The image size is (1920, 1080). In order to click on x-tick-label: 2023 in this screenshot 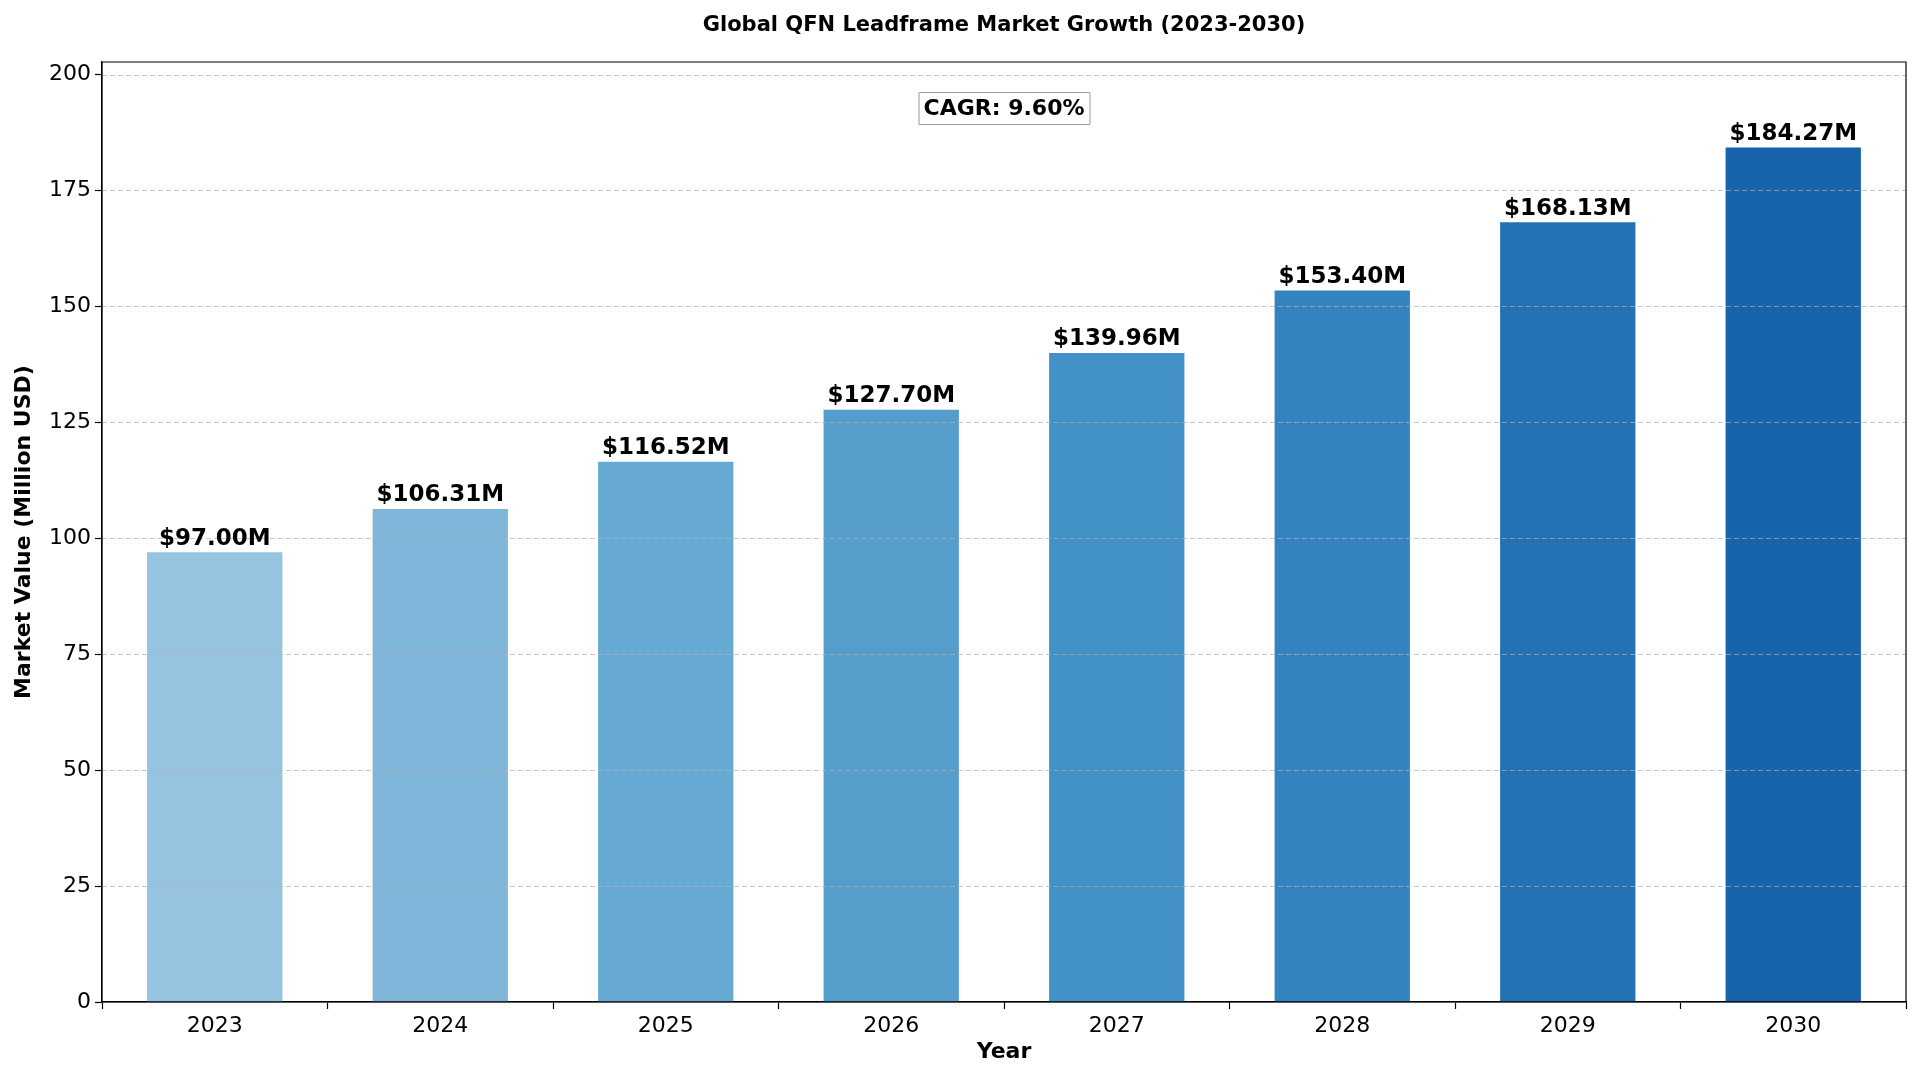, I will do `click(214, 1024)`.